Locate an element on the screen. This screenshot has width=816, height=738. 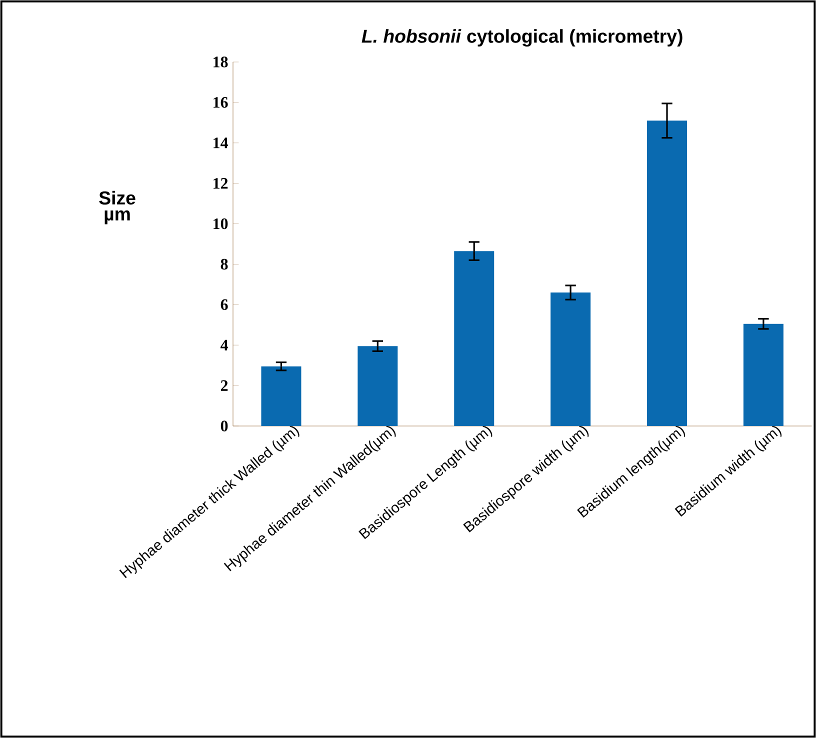
chart-title: L. hobsonii cytological (micrometry) is located at coordinates (522, 38).